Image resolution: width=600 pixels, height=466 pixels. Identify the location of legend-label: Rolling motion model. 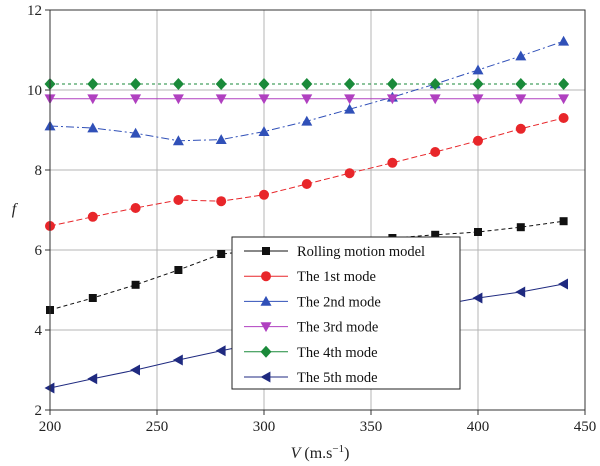
(361, 252).